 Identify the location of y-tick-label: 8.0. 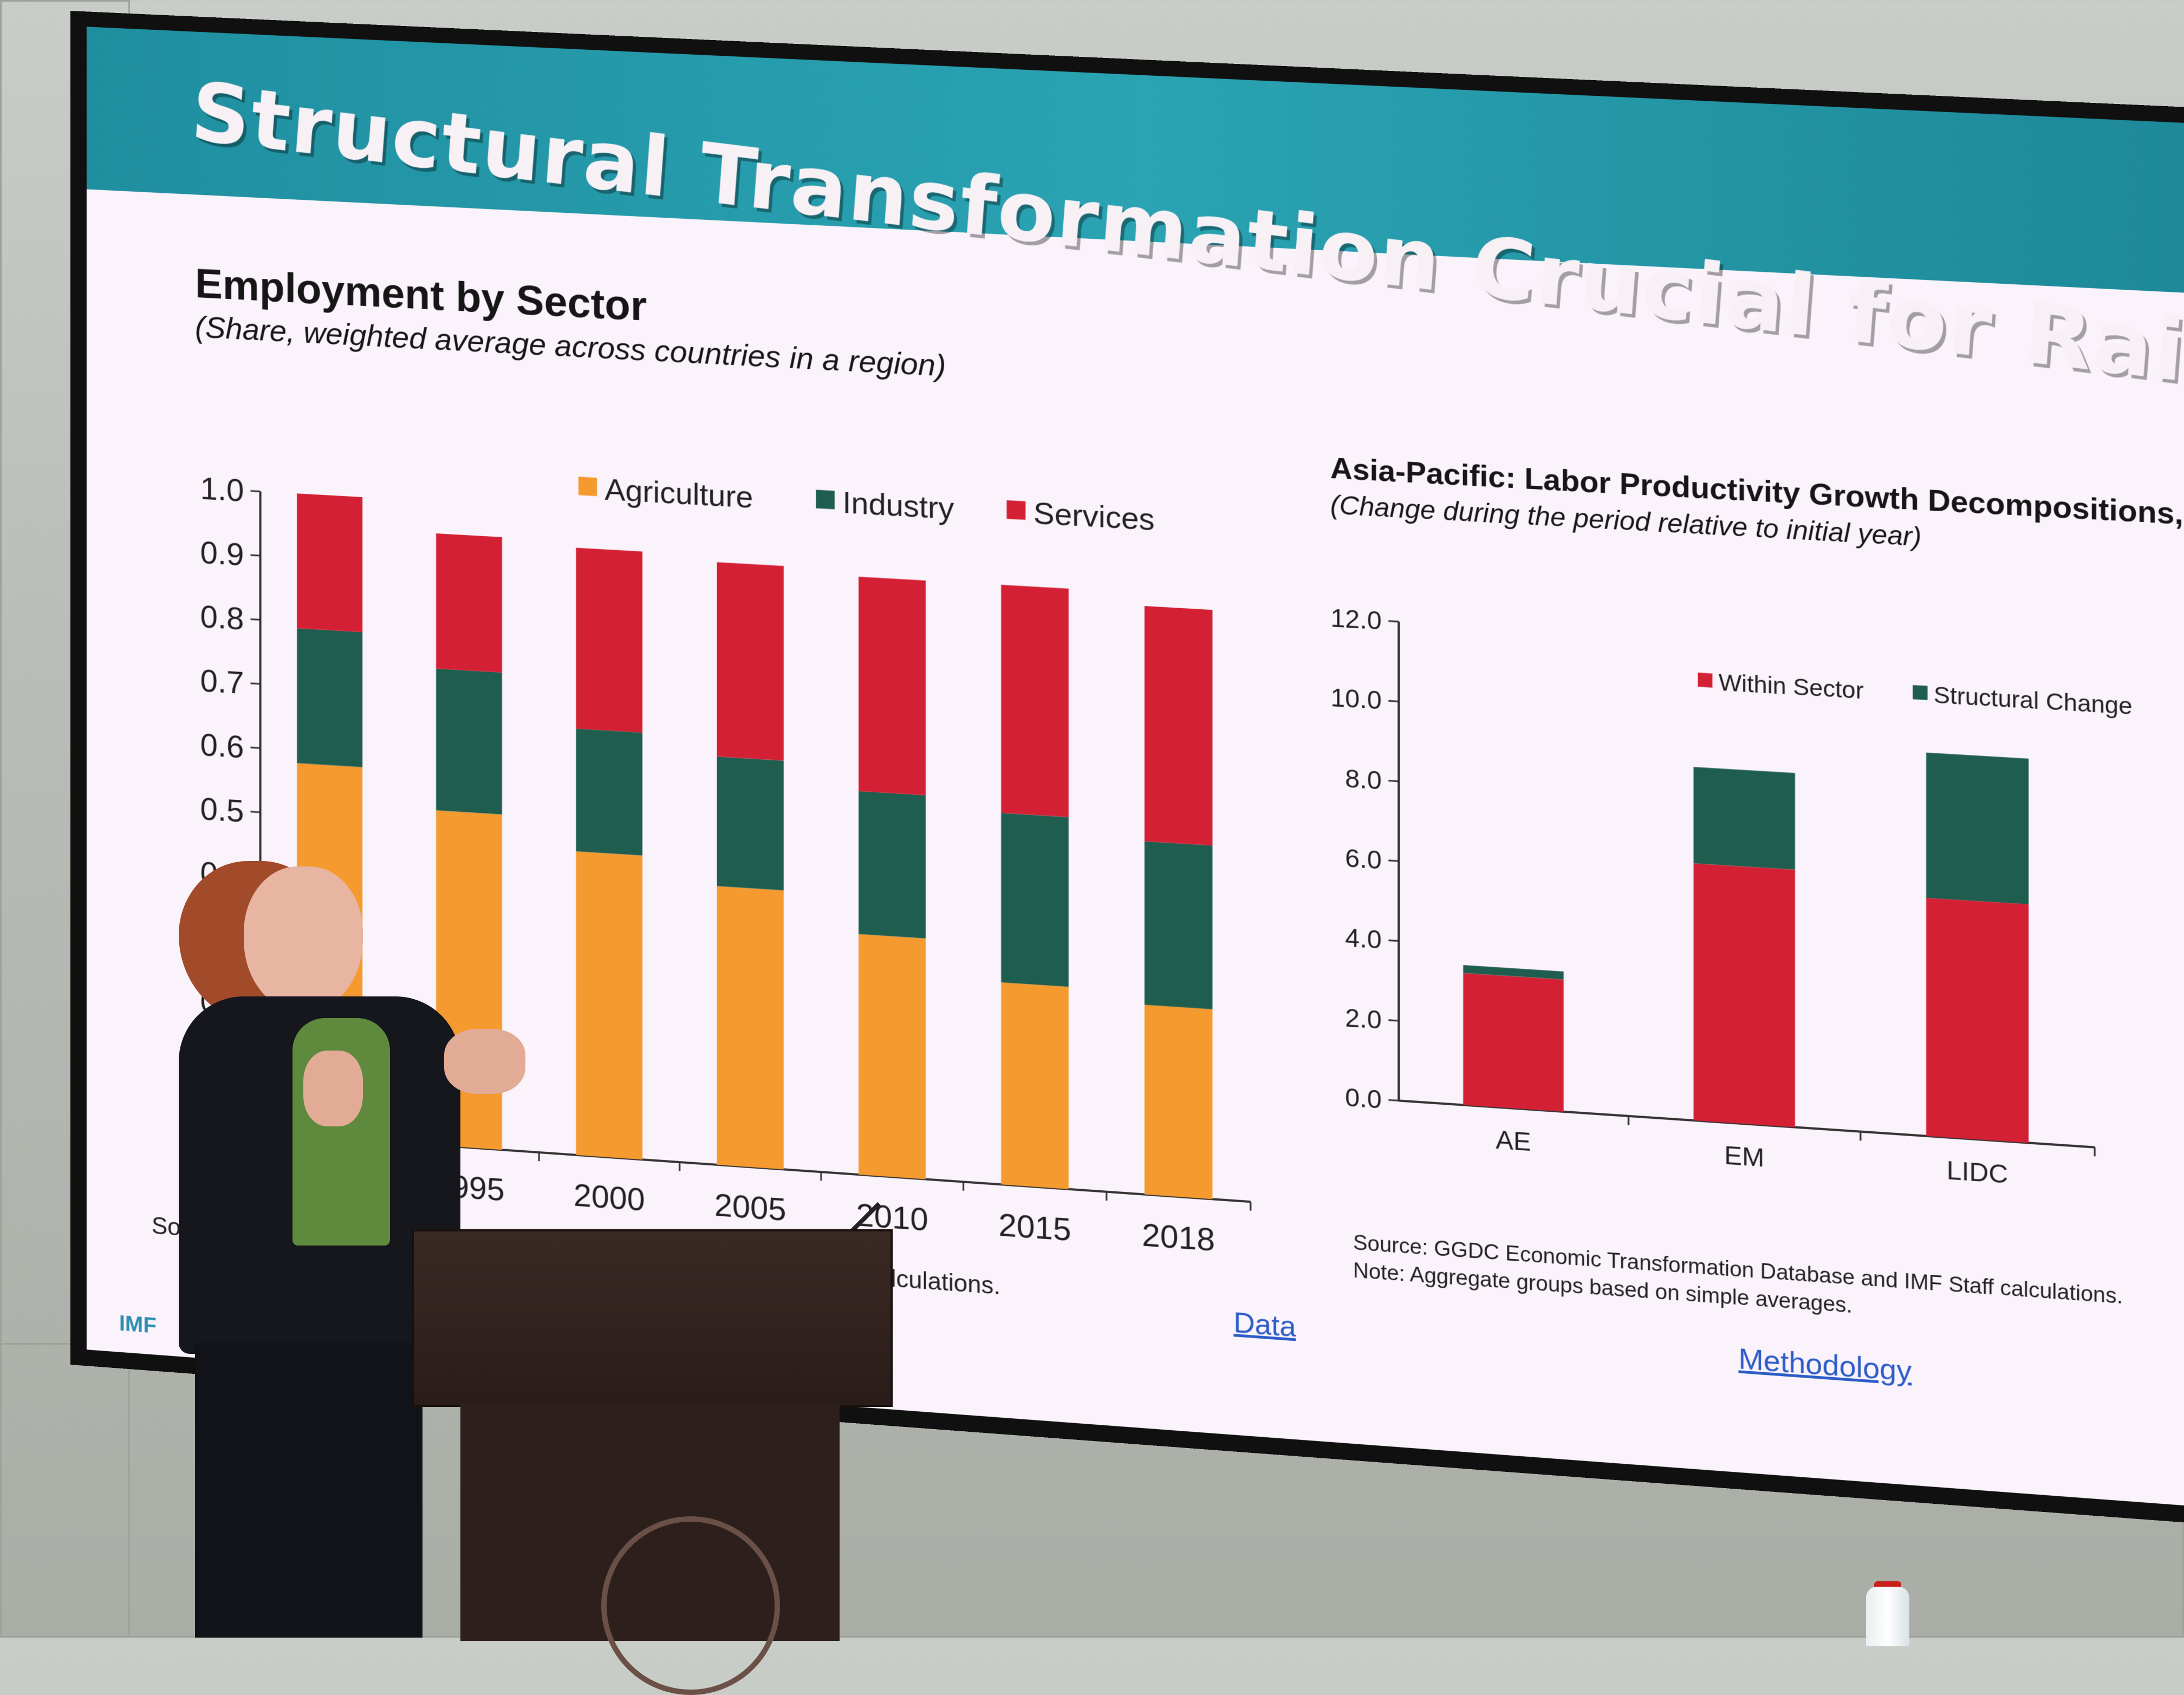
(1363, 779).